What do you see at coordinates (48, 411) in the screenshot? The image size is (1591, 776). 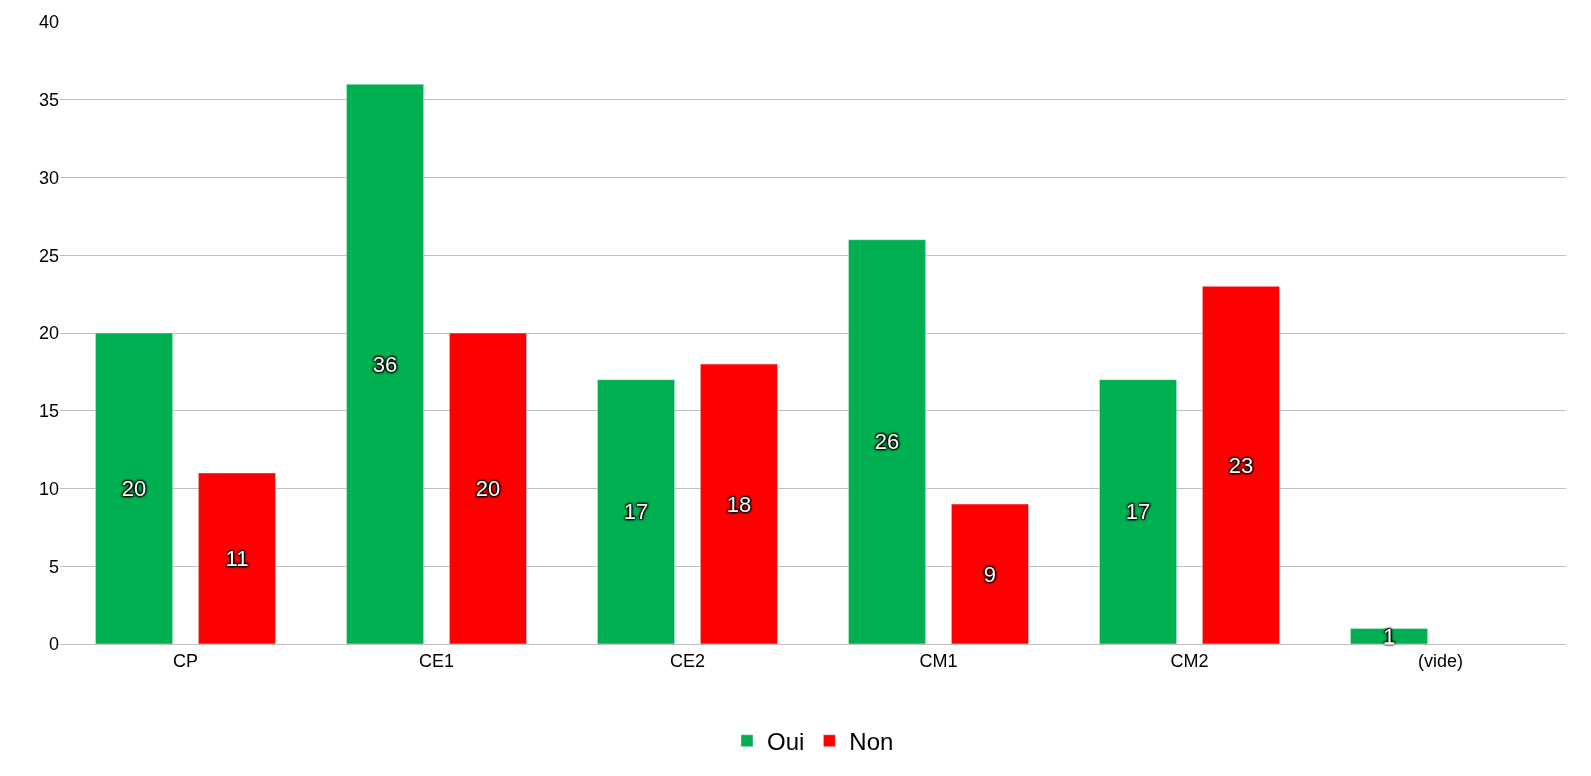 I see `y-tick-label: 15` at bounding box center [48, 411].